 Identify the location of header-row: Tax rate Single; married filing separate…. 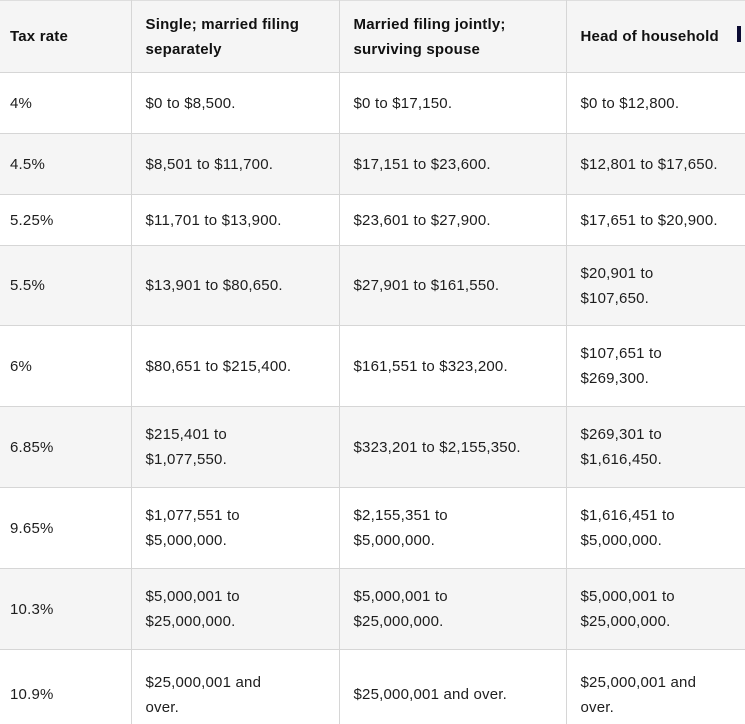
(372, 36).